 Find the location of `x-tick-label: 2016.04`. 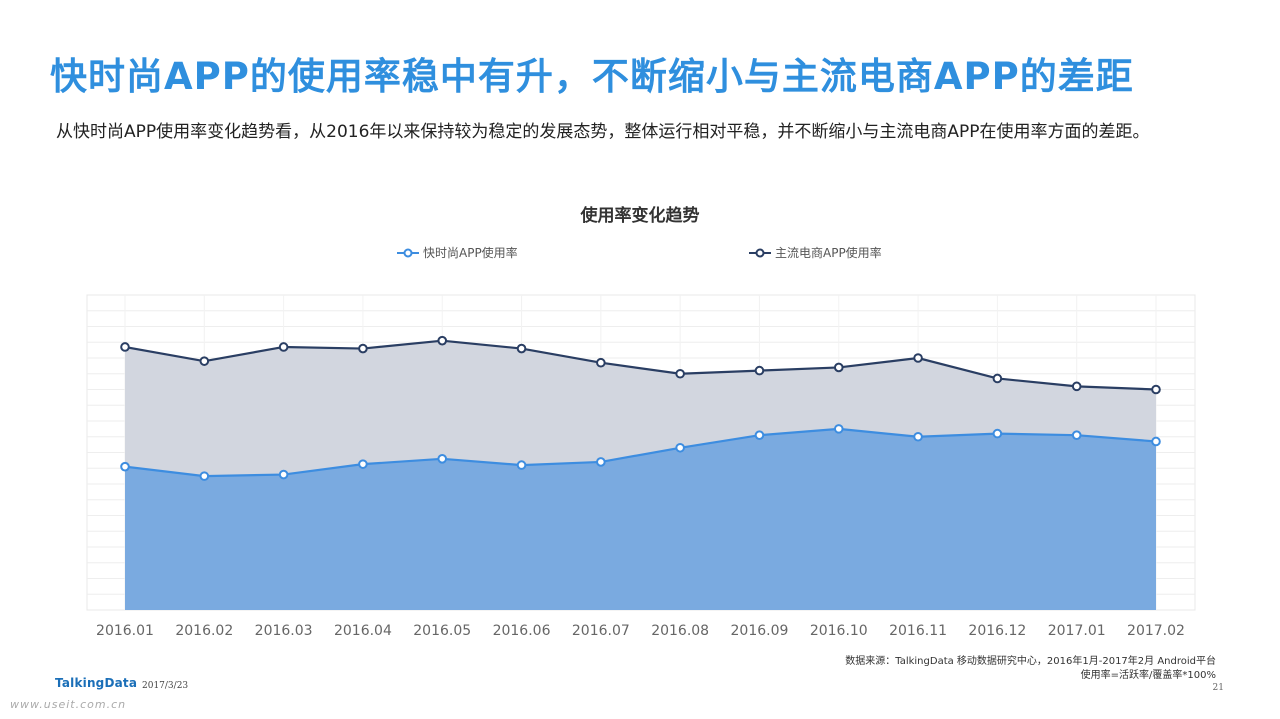

x-tick-label: 2016.04 is located at coordinates (363, 631).